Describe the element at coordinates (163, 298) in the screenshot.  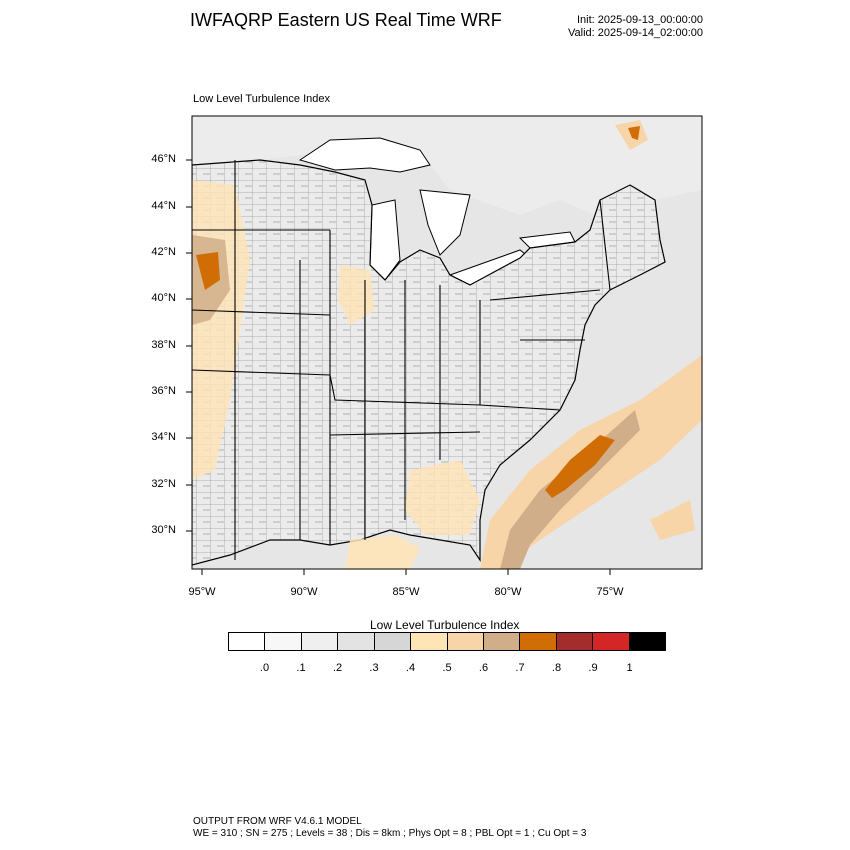
I see `lat-label: 40°N` at that location.